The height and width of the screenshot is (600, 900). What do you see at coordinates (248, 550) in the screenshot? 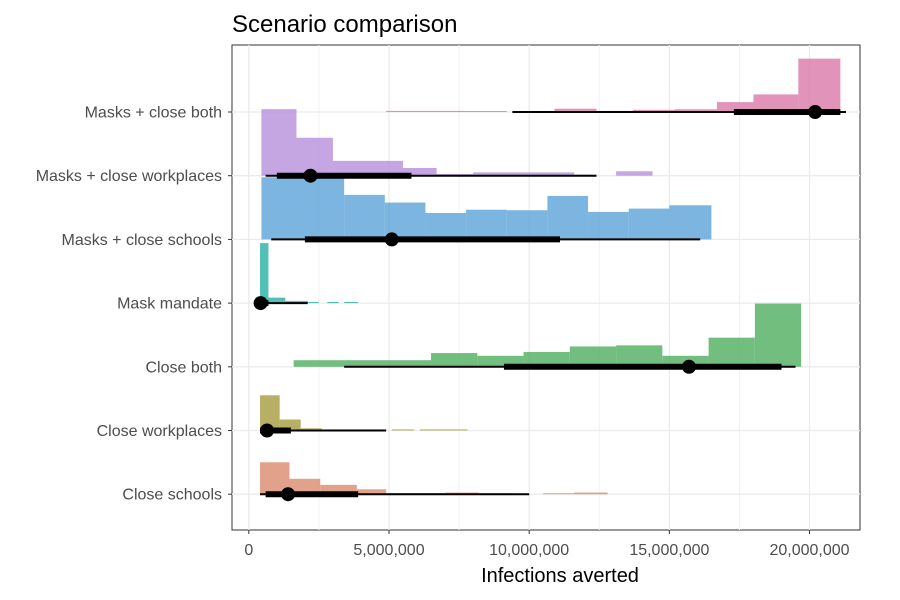
I see `x-tick-label: 0` at bounding box center [248, 550].